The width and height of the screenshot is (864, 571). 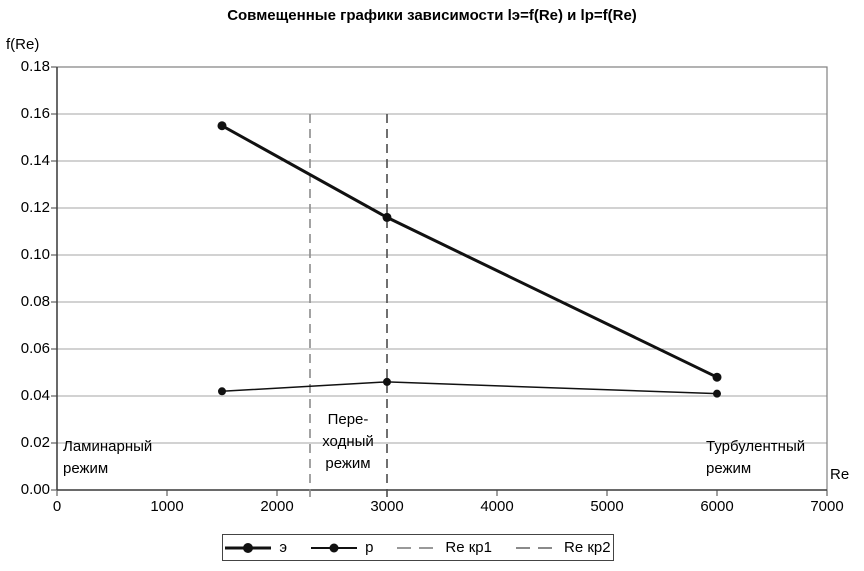 What do you see at coordinates (283, 547) in the screenshot?
I see `legend-label: э` at bounding box center [283, 547].